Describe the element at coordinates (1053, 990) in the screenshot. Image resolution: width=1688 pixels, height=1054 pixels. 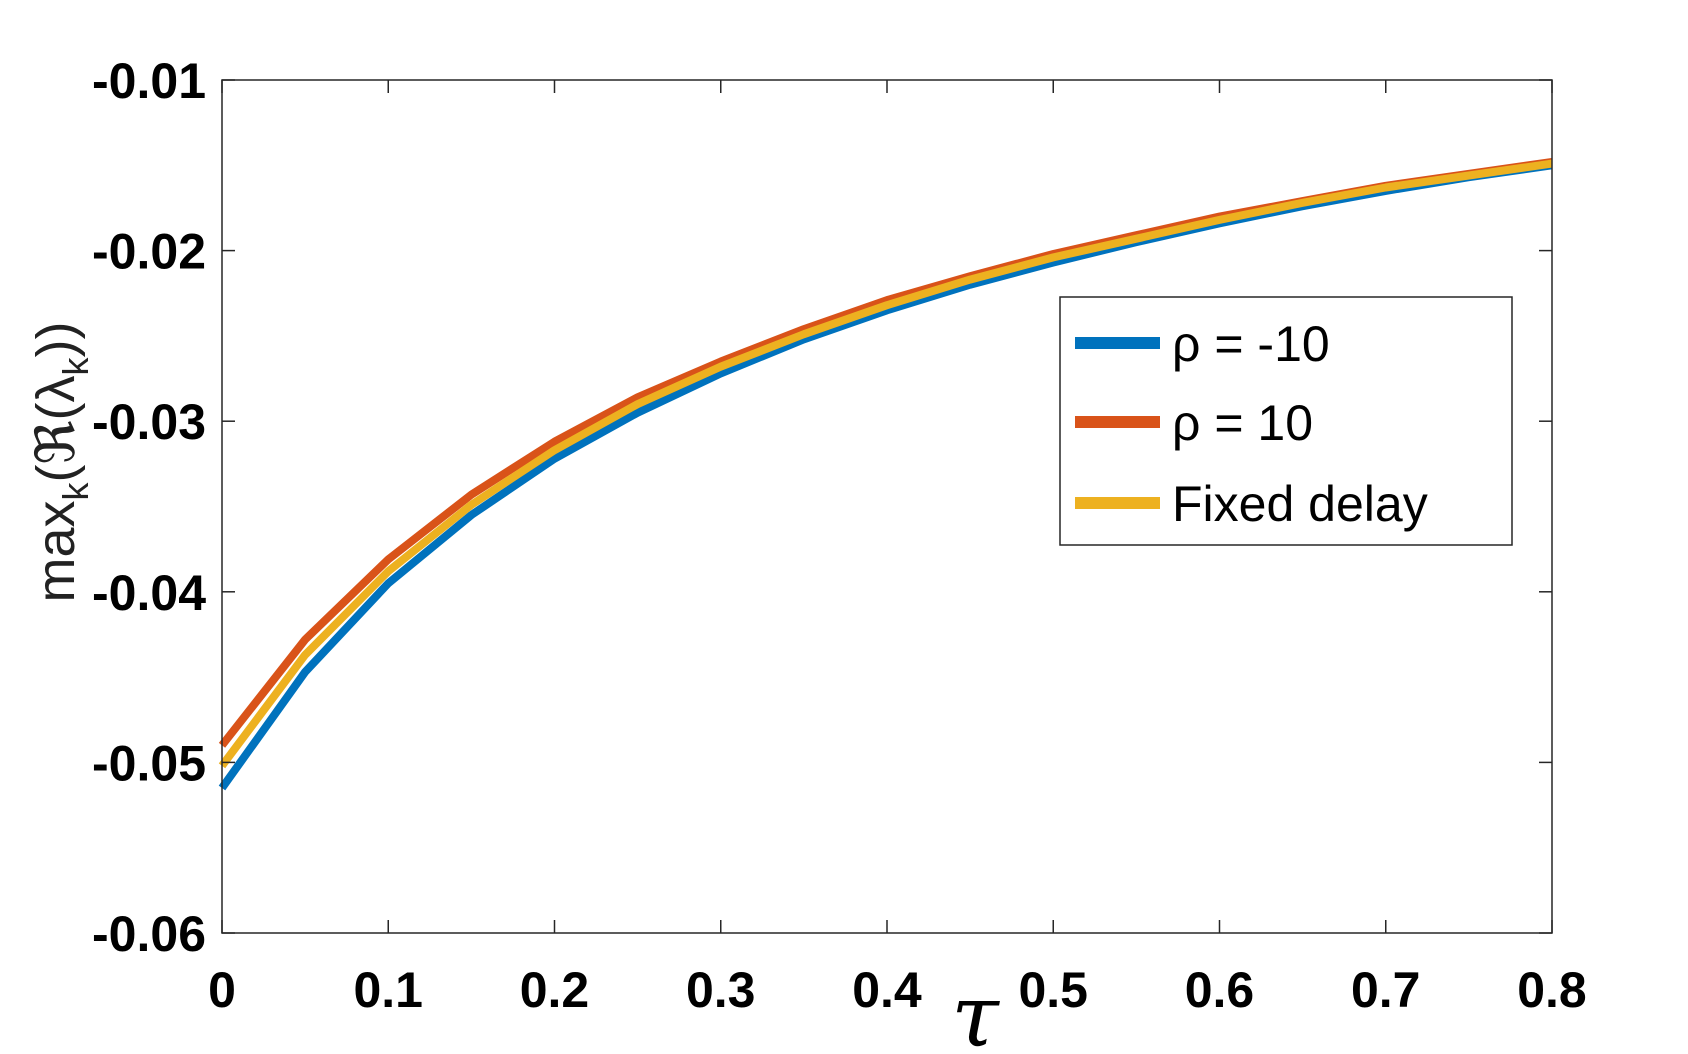
I see `x-tick-label: 0.5` at that location.